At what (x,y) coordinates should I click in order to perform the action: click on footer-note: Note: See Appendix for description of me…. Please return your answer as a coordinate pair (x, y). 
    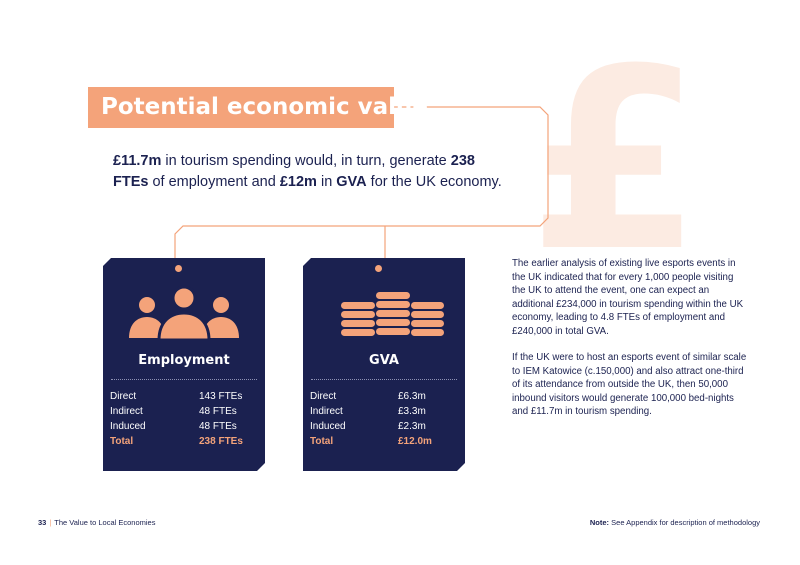
    Looking at the image, I should click on (675, 522).